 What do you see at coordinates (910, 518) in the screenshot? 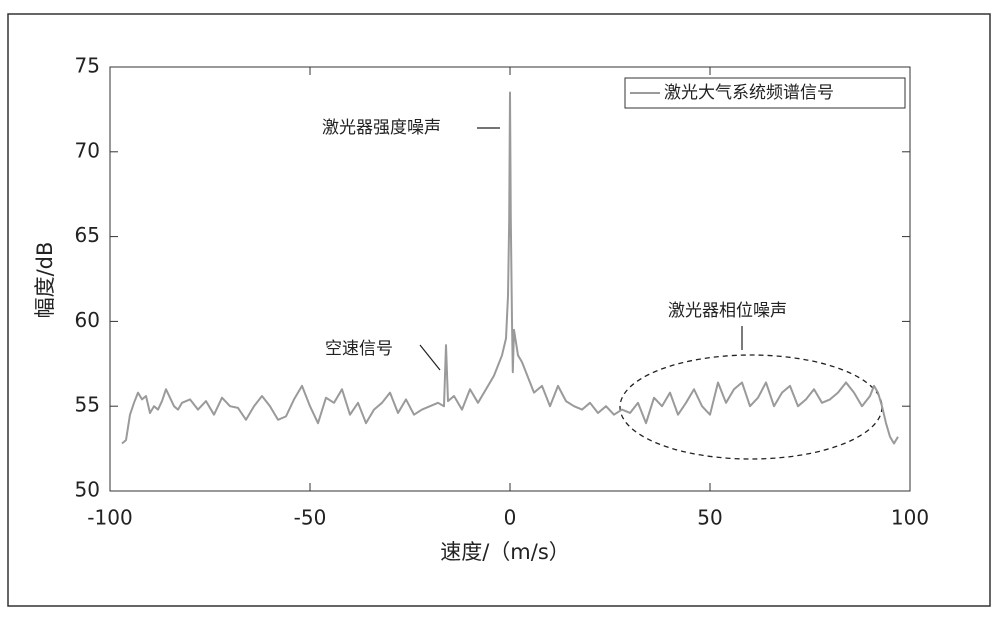
I see `x-tick-label: 100` at bounding box center [910, 518].